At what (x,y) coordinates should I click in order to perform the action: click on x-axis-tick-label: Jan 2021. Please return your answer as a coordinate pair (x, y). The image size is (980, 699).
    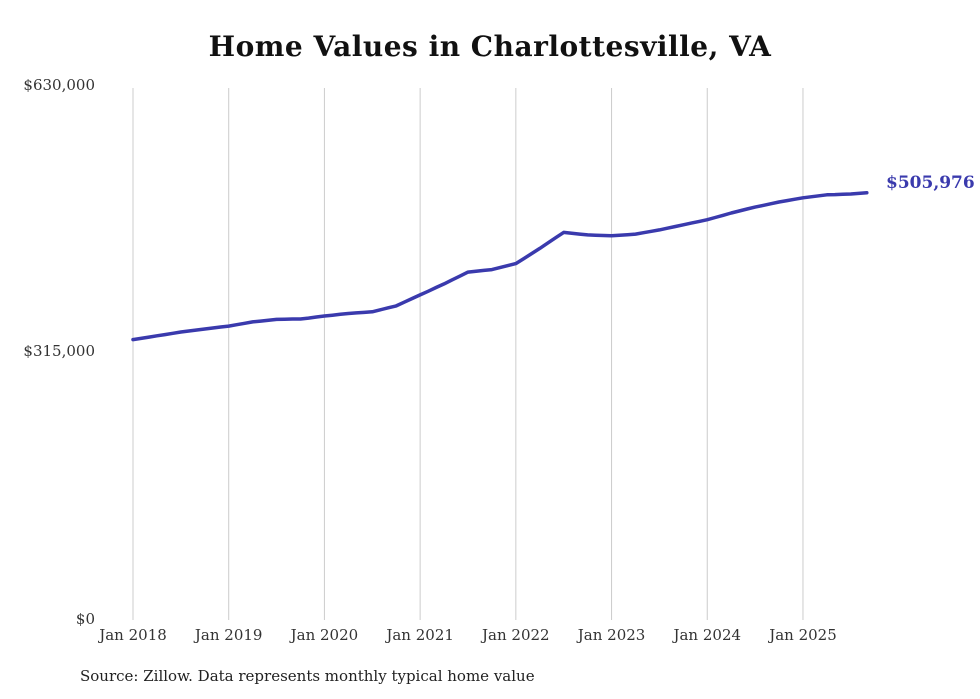
    Looking at the image, I should click on (420, 635).